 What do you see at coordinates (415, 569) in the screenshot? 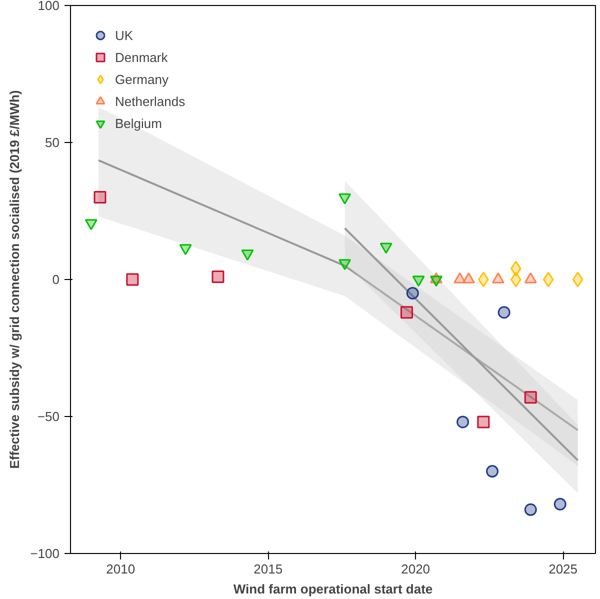
I see `x-tick-label: 2020` at bounding box center [415, 569].